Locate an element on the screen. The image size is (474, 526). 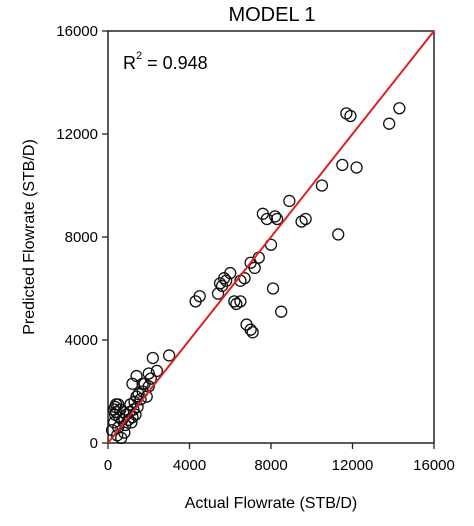
y-tick-label: 4000 is located at coordinates (81, 340).